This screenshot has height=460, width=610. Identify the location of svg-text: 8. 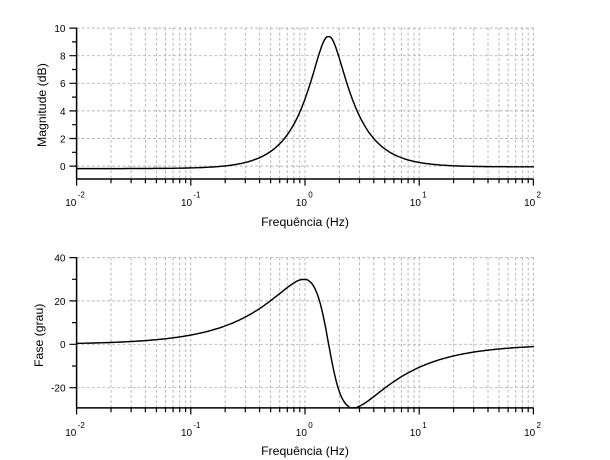
(63, 57).